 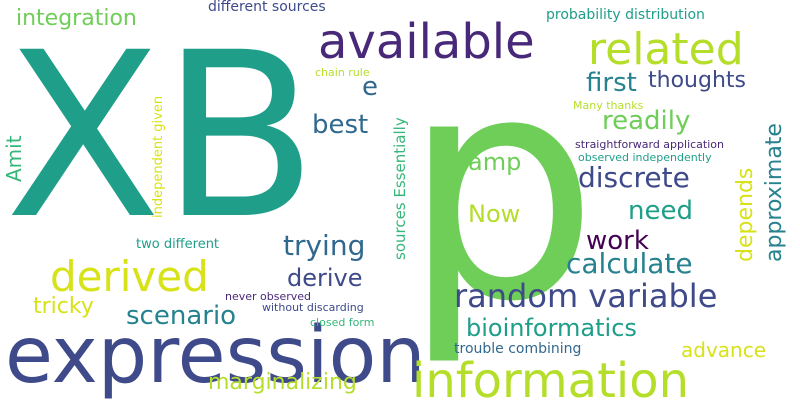 What do you see at coordinates (181, 316) in the screenshot?
I see `word-scenario: scenario` at bounding box center [181, 316].